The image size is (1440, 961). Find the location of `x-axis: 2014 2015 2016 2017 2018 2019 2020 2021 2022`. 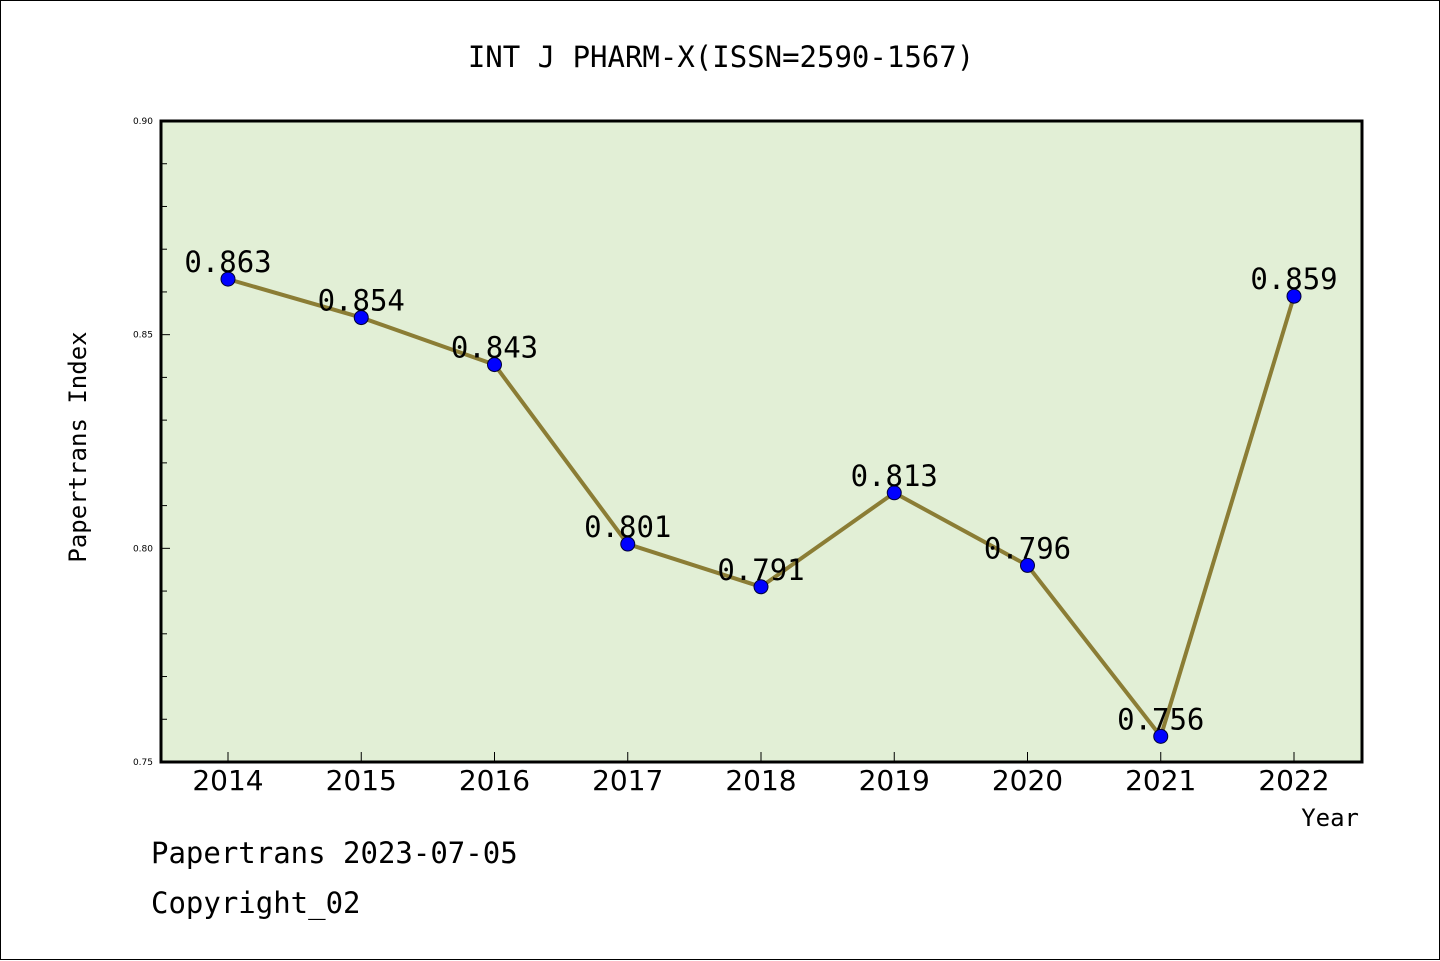

x-axis: 2014 2015 2016 2017 2018 2019 2020 2021 2022 is located at coordinates (761, 774).